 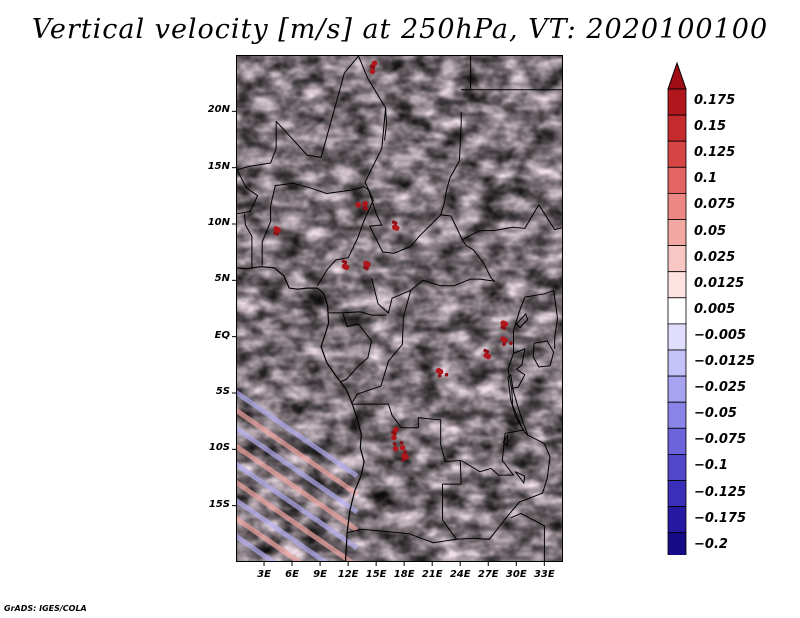 What do you see at coordinates (468, 197) in the screenshot?
I see `border-chad-sudan` at bounding box center [468, 197].